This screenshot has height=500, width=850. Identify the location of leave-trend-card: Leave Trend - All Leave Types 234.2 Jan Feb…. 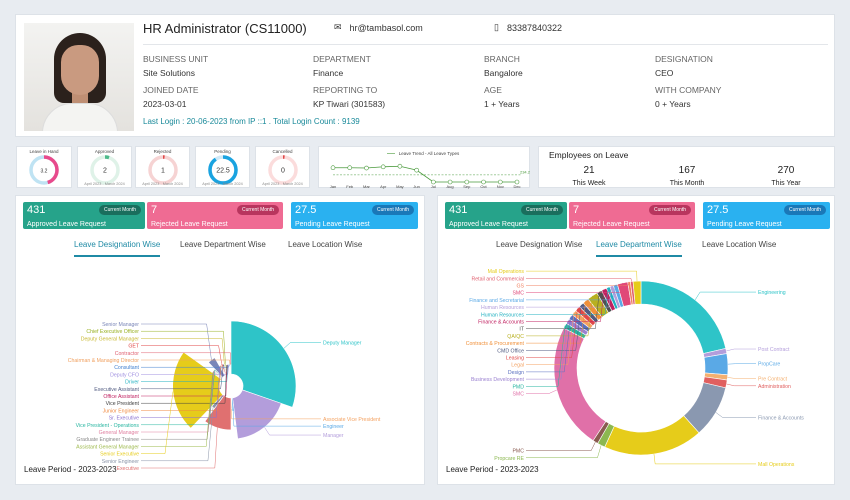
(424, 167).